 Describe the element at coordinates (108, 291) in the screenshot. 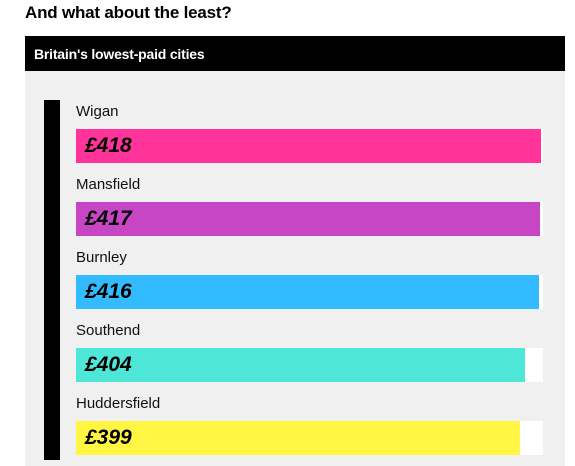

I see `bar-value-label: £416` at that location.